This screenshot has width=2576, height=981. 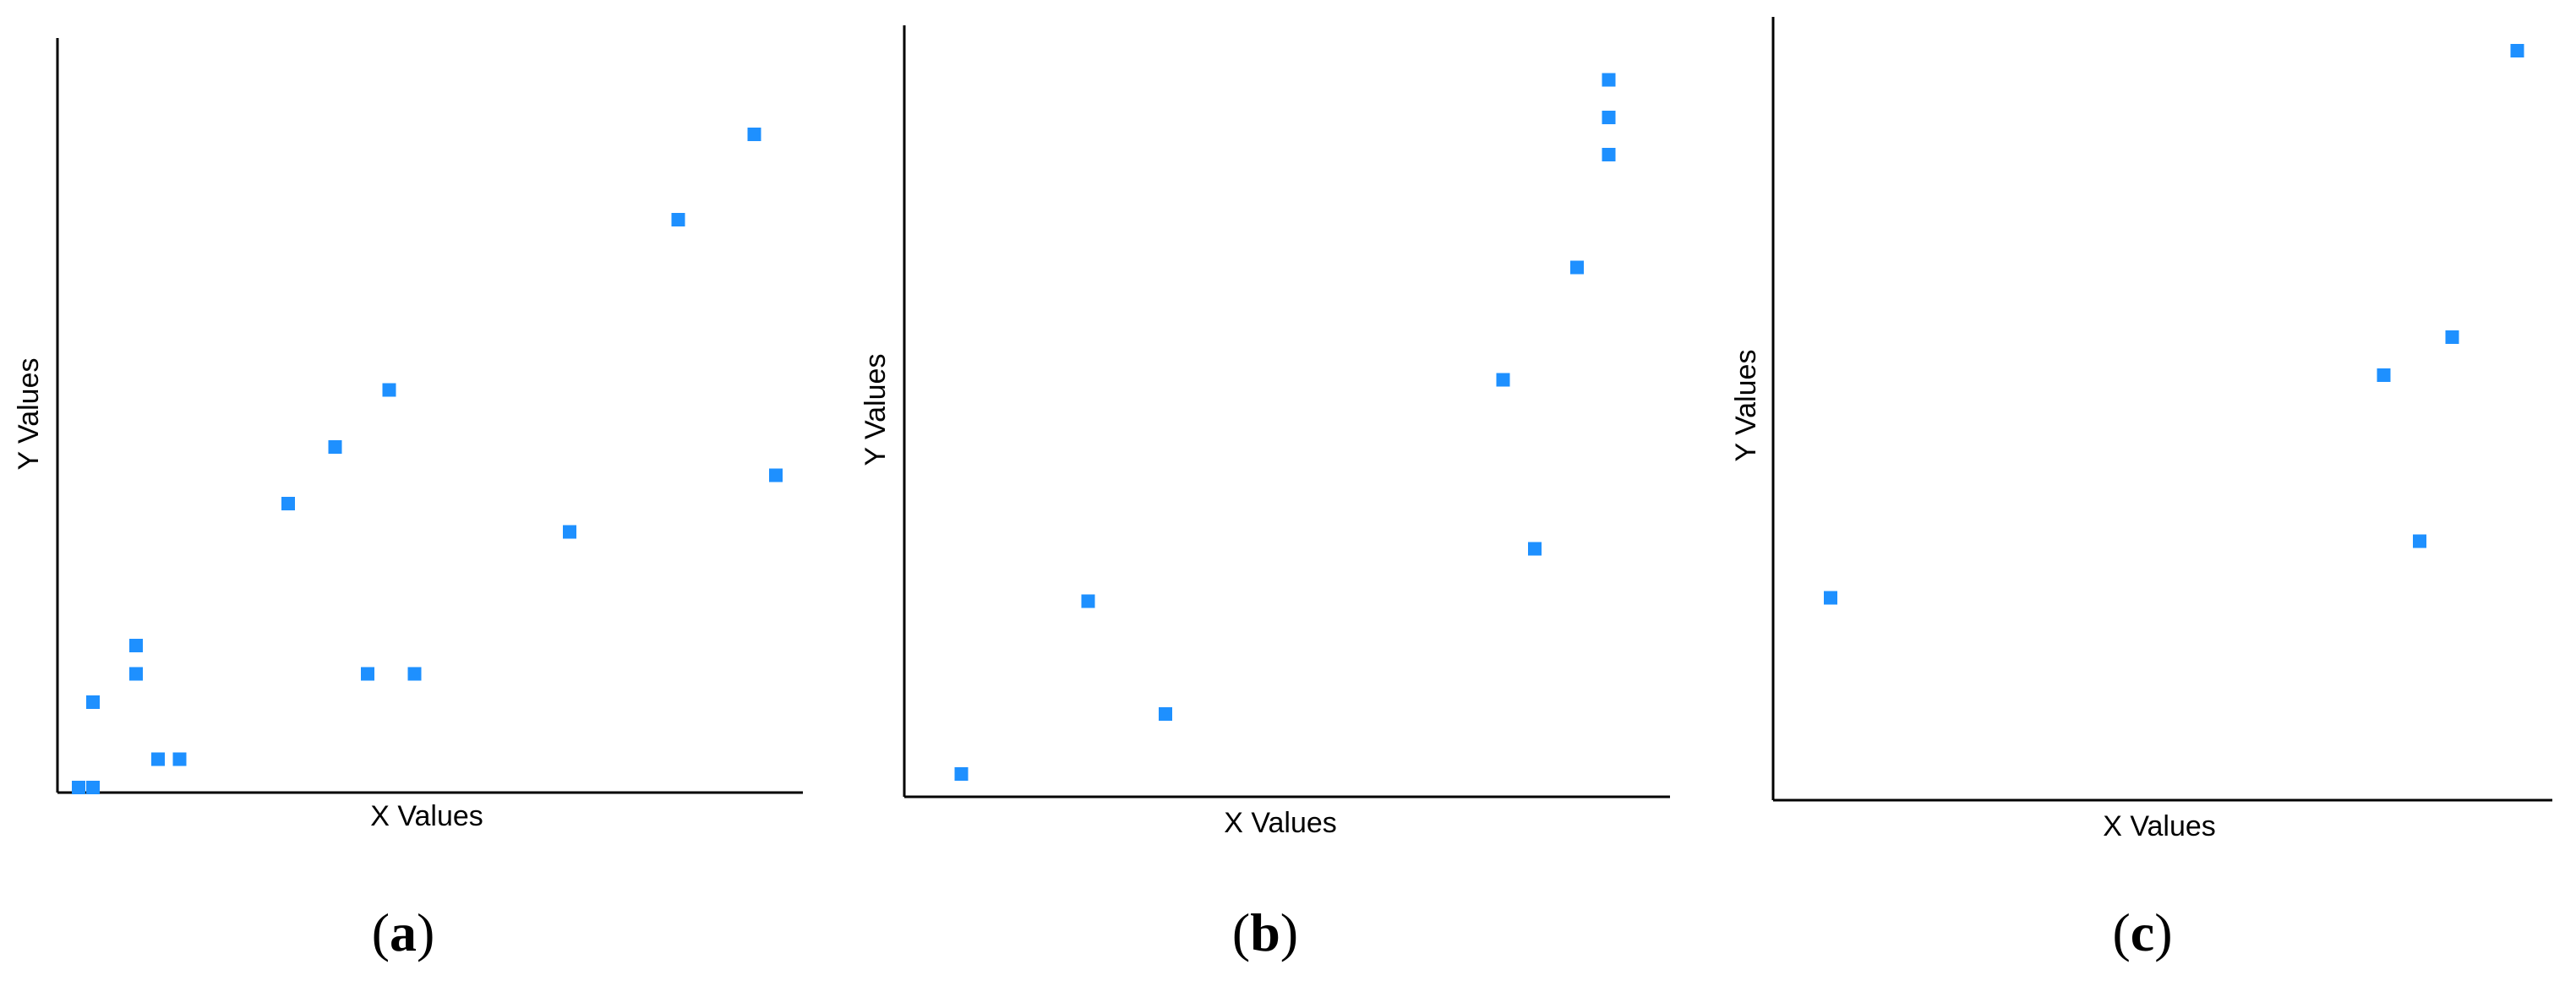 What do you see at coordinates (403, 932) in the screenshot?
I see `panel-caption: (a)` at bounding box center [403, 932].